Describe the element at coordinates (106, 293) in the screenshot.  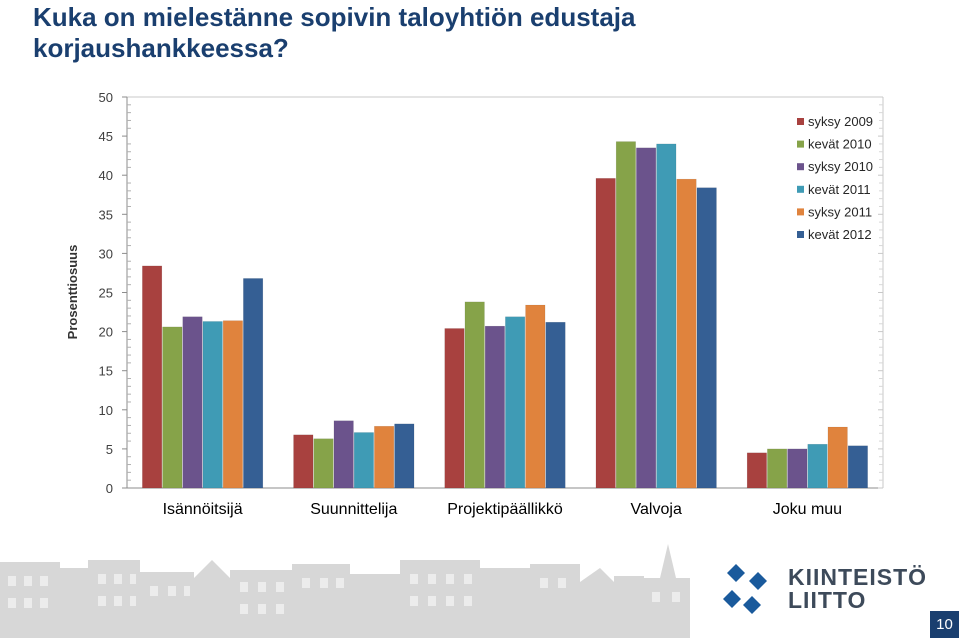
I see `y-tick-label: 25` at that location.